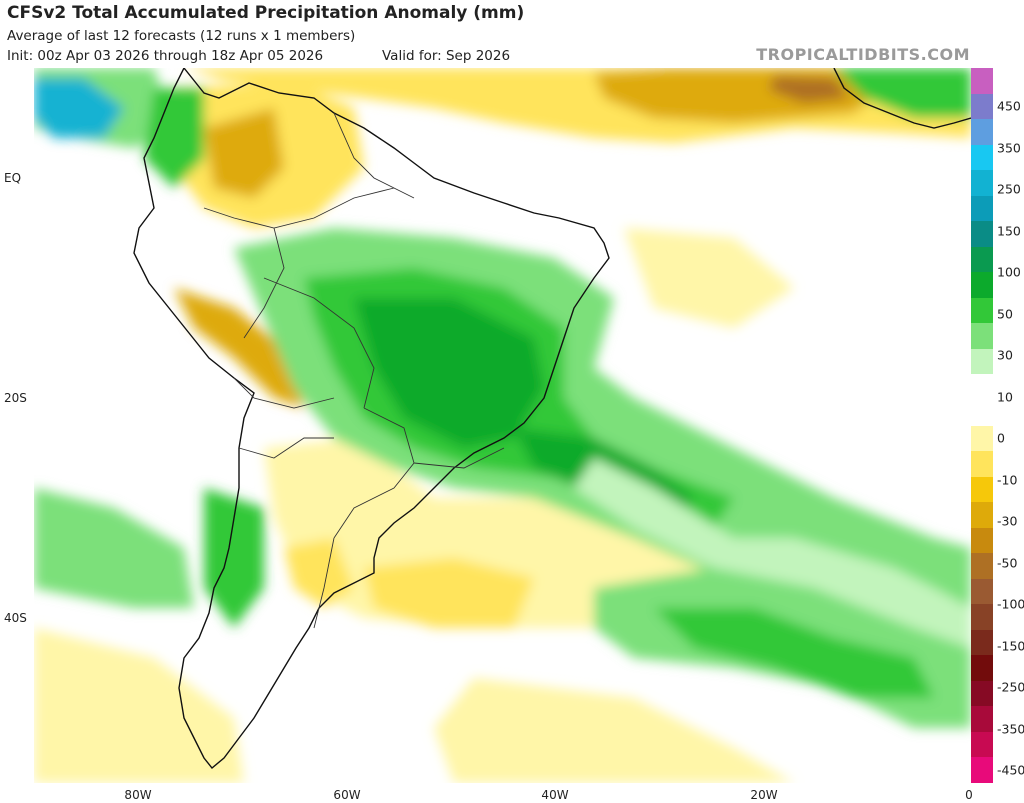 The image size is (1024, 803). What do you see at coordinates (244, 153) in the screenshot?
I see `dry-core-colombia` at bounding box center [244, 153].